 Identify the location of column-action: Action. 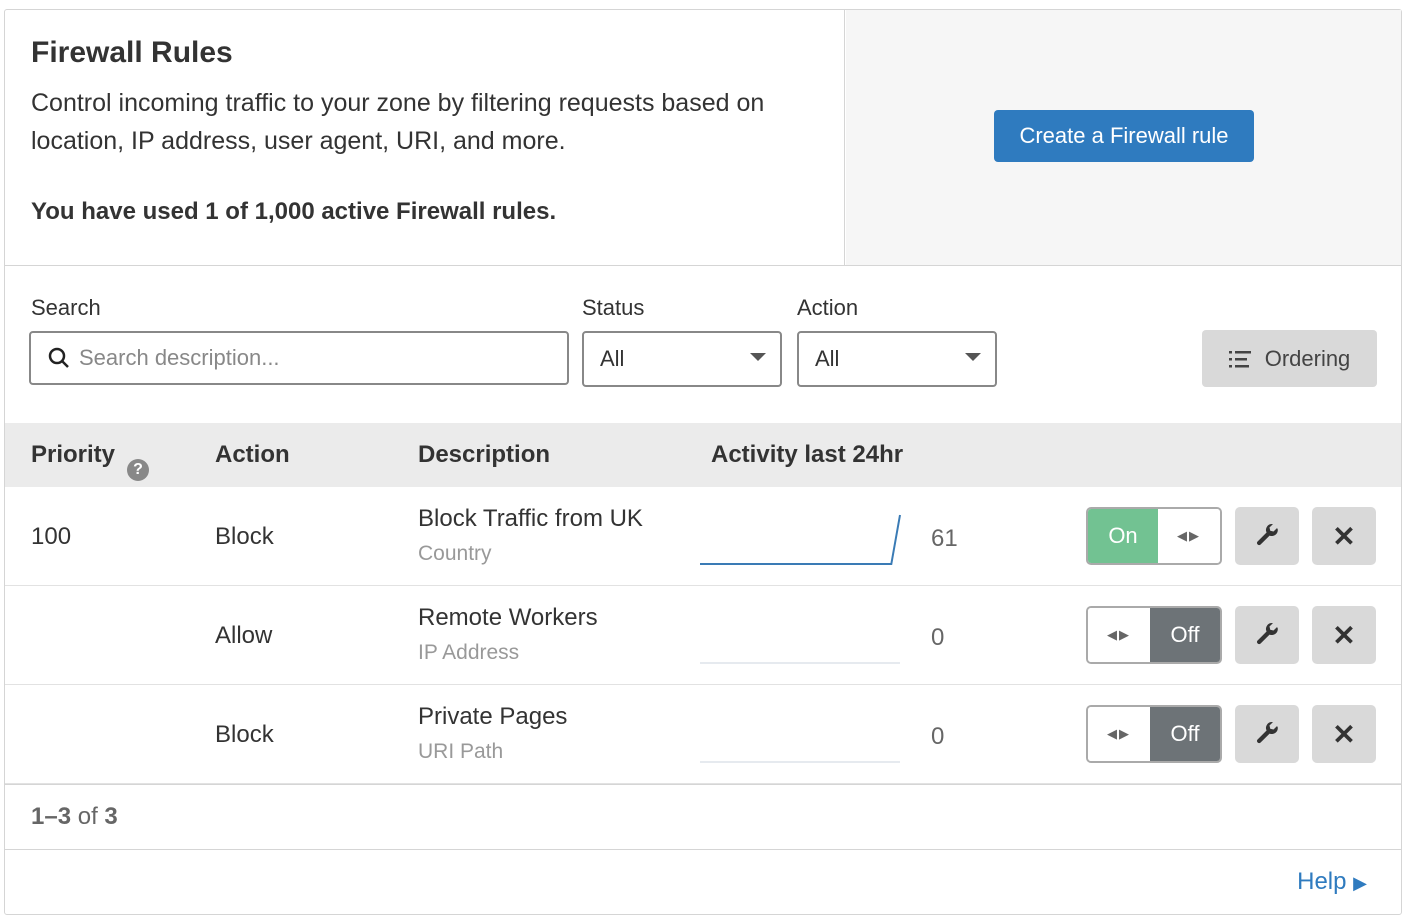
(252, 454).